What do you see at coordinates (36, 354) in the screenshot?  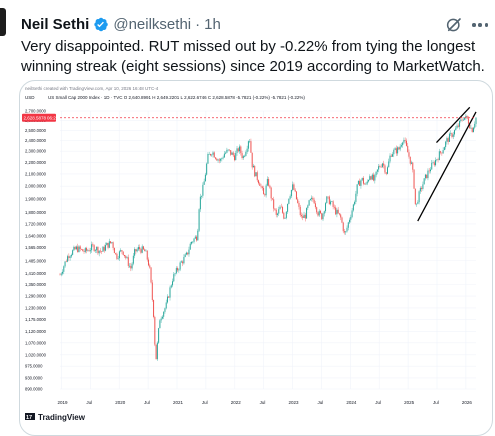 I see `y-tick-label: 1,020.0000` at bounding box center [36, 354].